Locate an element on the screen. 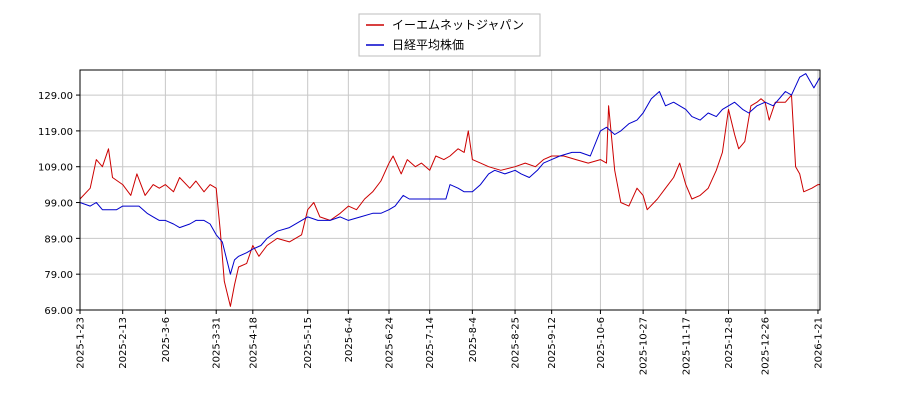  x-tick-label: 2025-6-24 is located at coordinates (390, 343).